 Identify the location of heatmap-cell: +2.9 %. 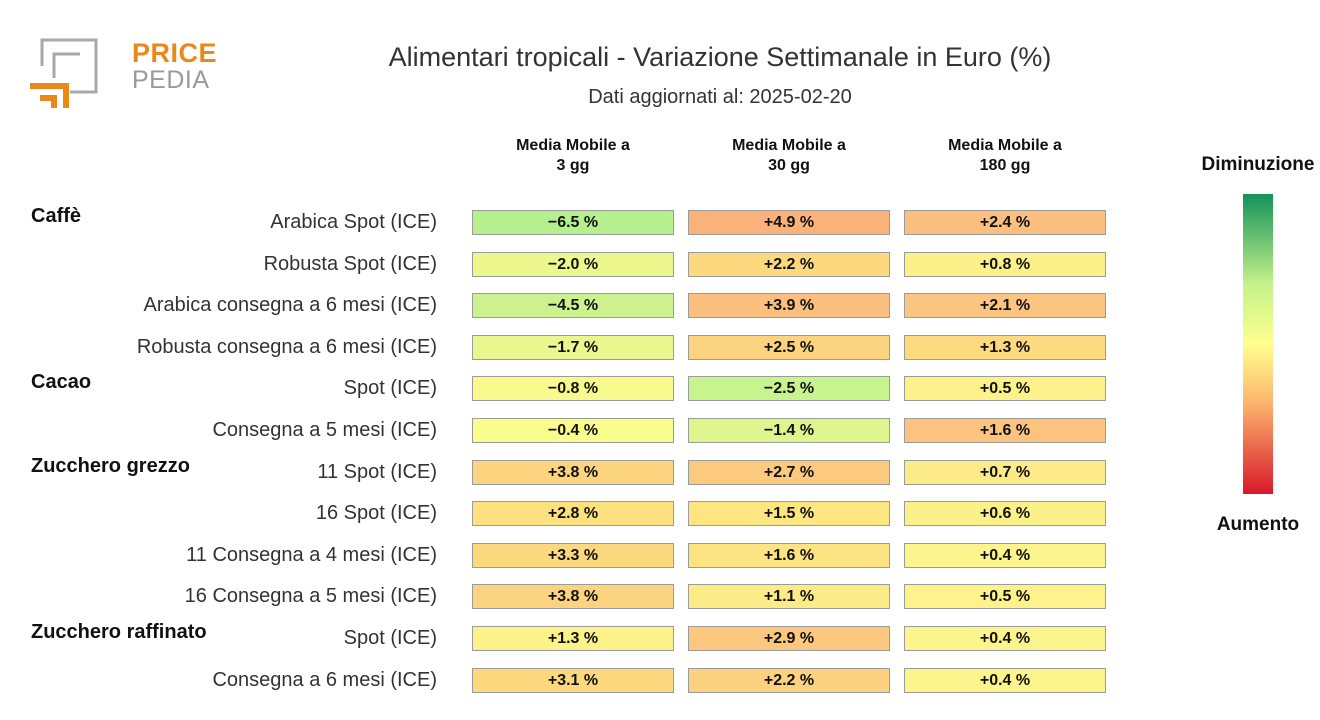
(789, 638).